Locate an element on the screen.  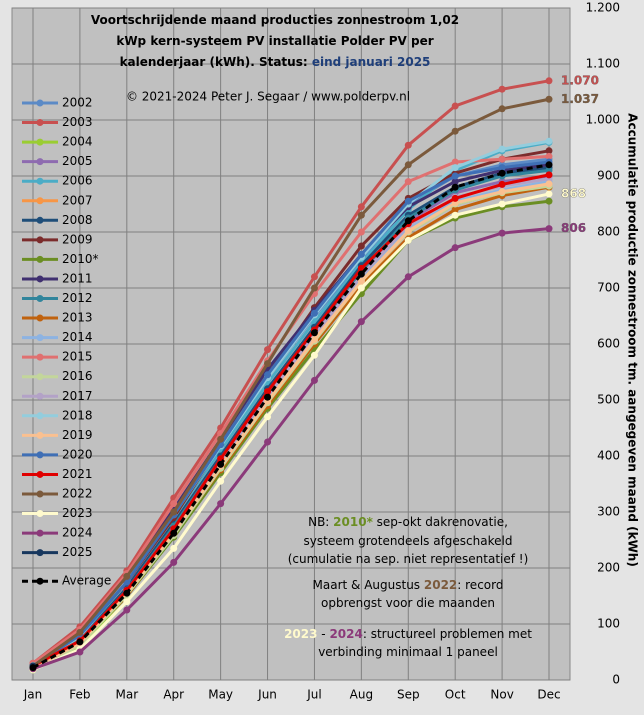
y-tick-label: 300 is located at coordinates (608, 512).